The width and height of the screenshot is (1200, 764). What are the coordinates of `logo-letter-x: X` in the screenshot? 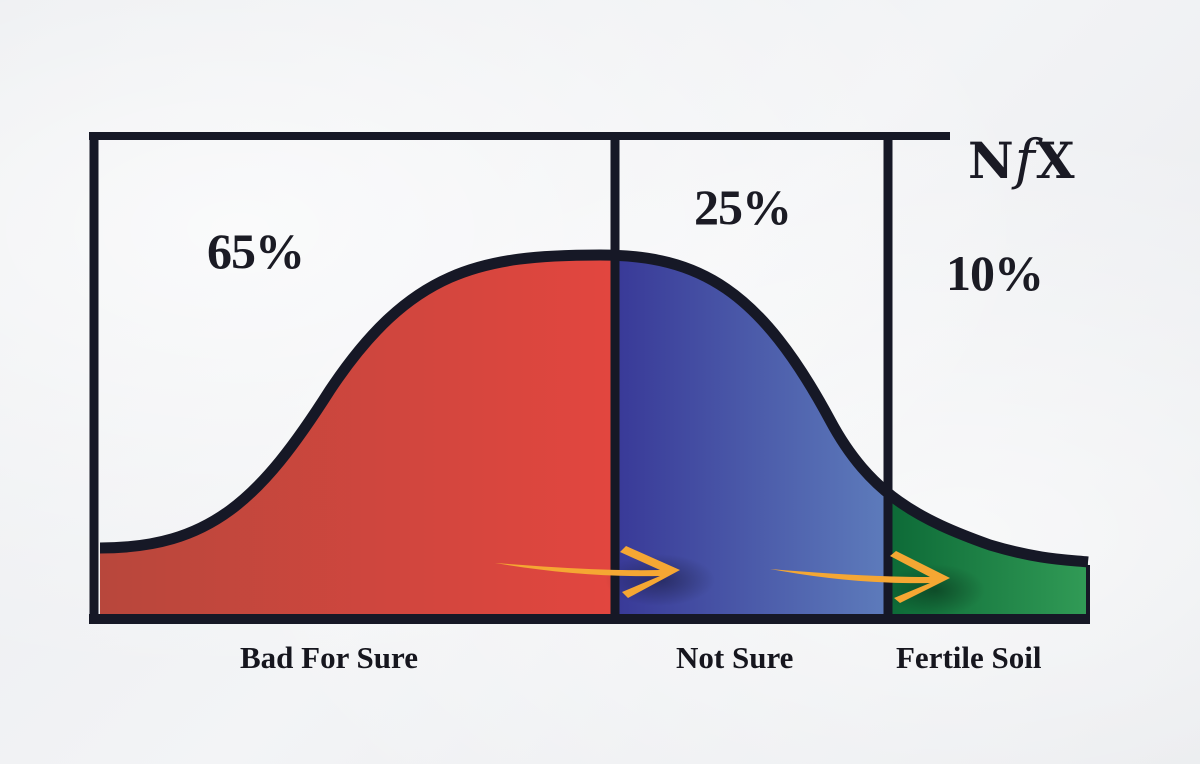 It's located at (1055, 160).